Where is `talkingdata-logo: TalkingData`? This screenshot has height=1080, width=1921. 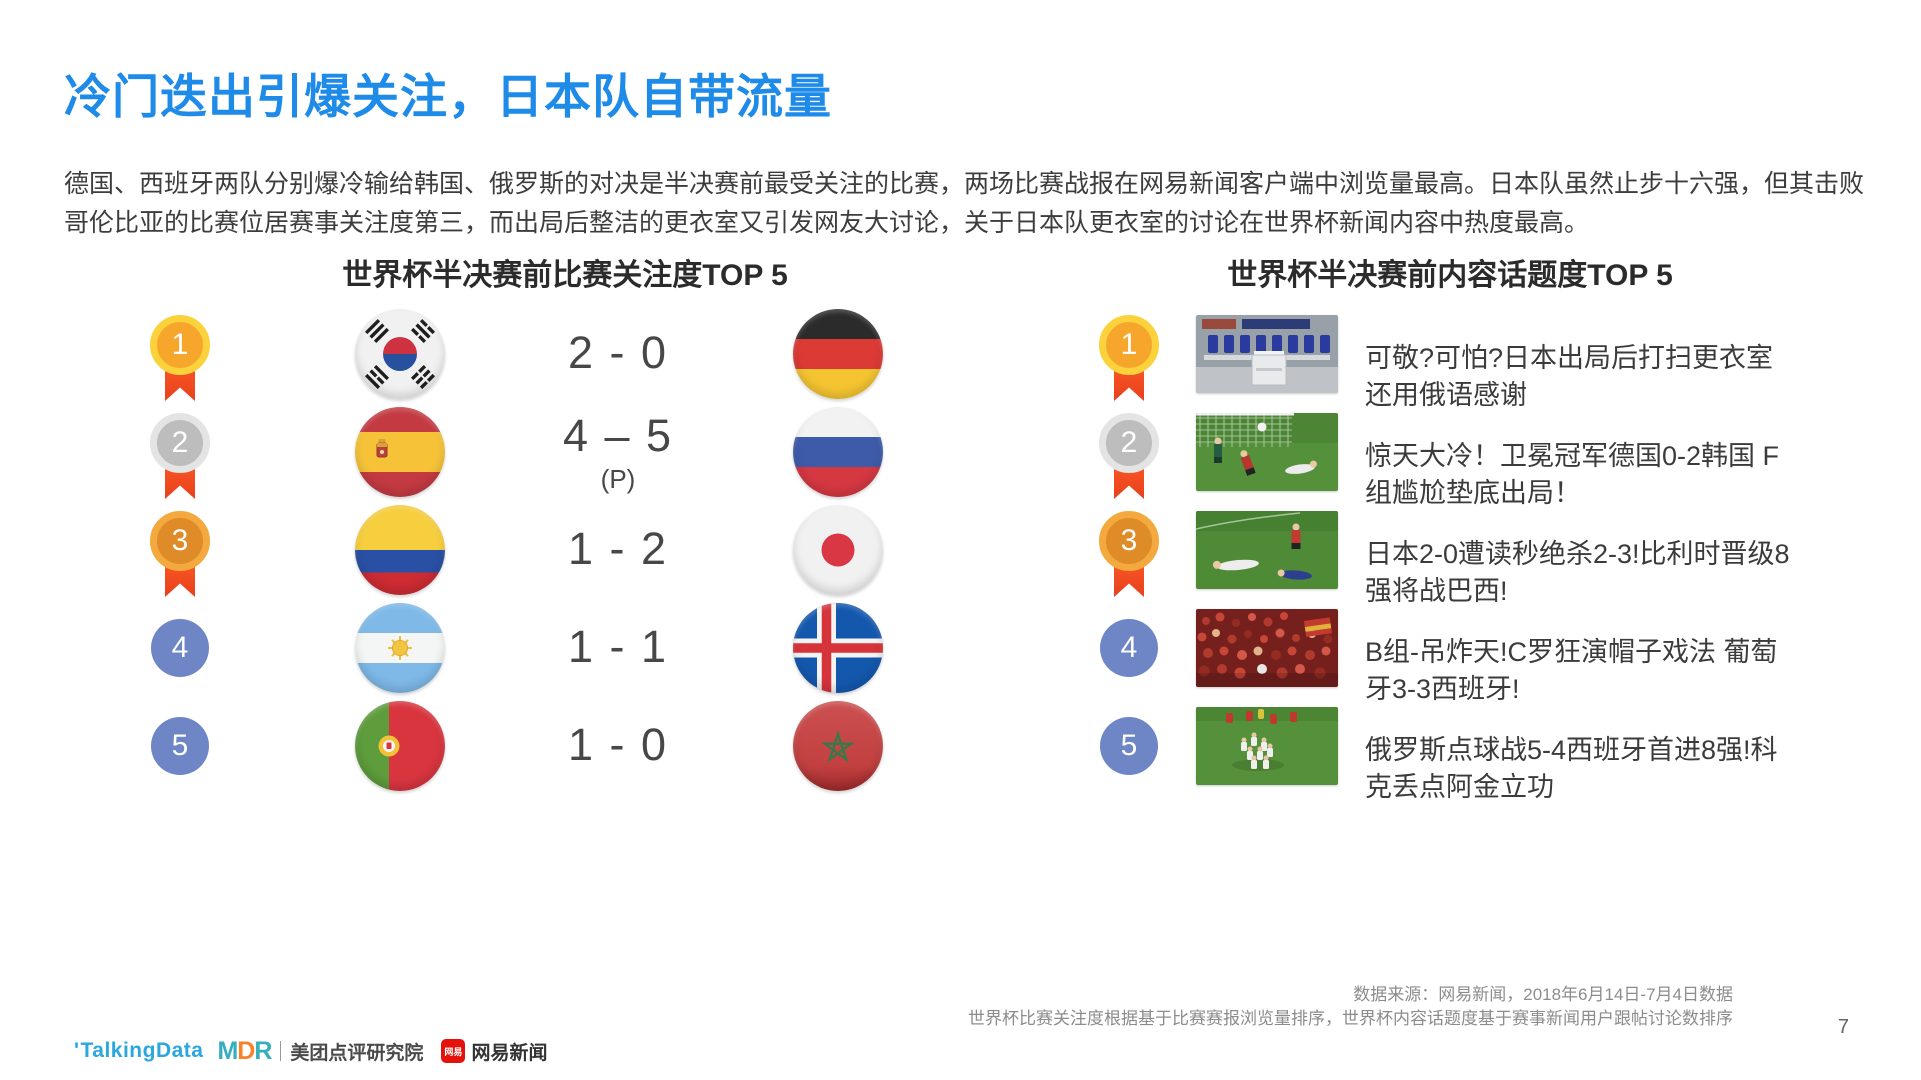
talkingdata-logo: TalkingData is located at coordinates (138, 1051).